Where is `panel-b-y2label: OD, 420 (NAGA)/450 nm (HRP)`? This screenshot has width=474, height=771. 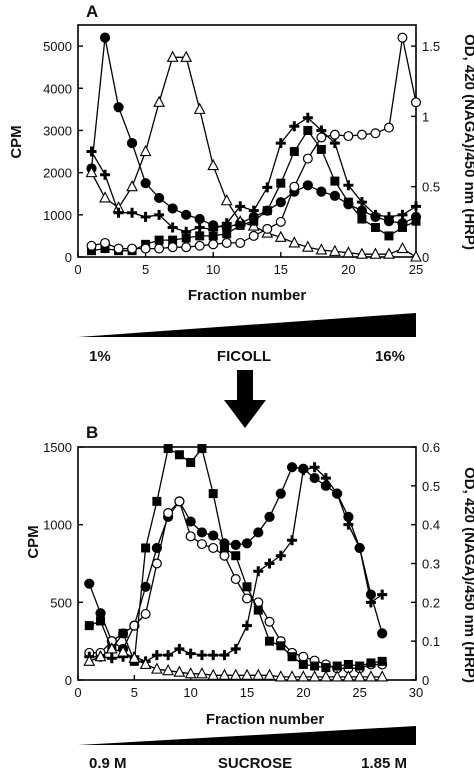
panel-b-y2label: OD, 420 (NAGA)/450 nm (HRP) is located at coordinates (467, 575).